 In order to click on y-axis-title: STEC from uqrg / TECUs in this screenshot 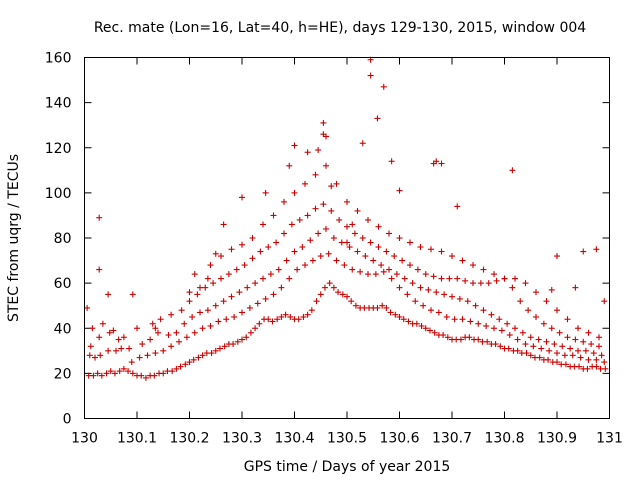, I will do `click(14, 238)`.